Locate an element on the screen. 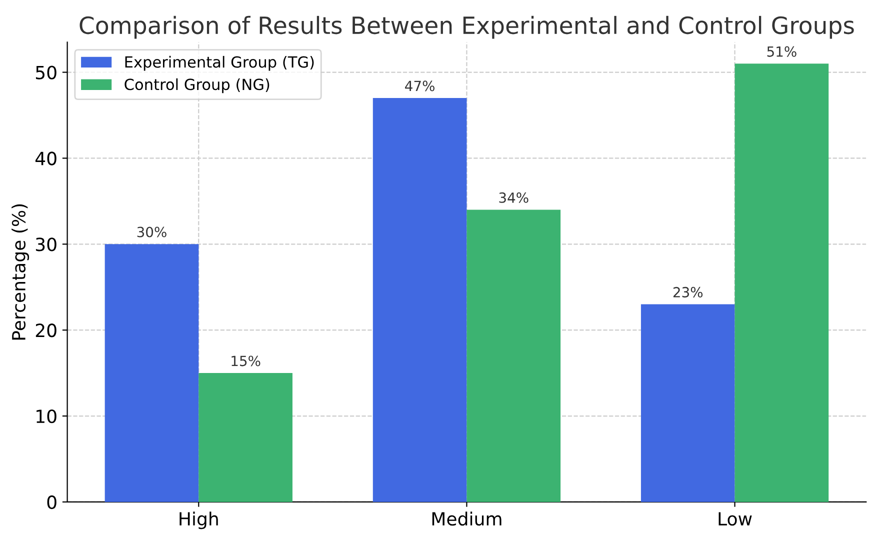 The image size is (874, 534). x-tick-label: Low is located at coordinates (735, 519).